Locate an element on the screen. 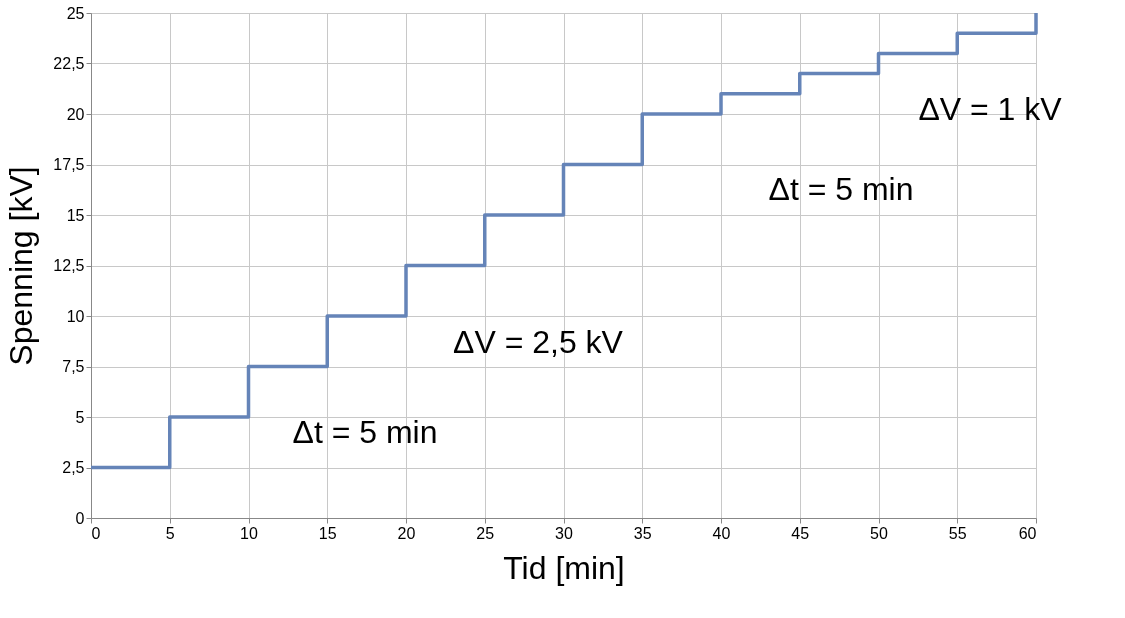  x-tick-label: 30 is located at coordinates (564, 533).